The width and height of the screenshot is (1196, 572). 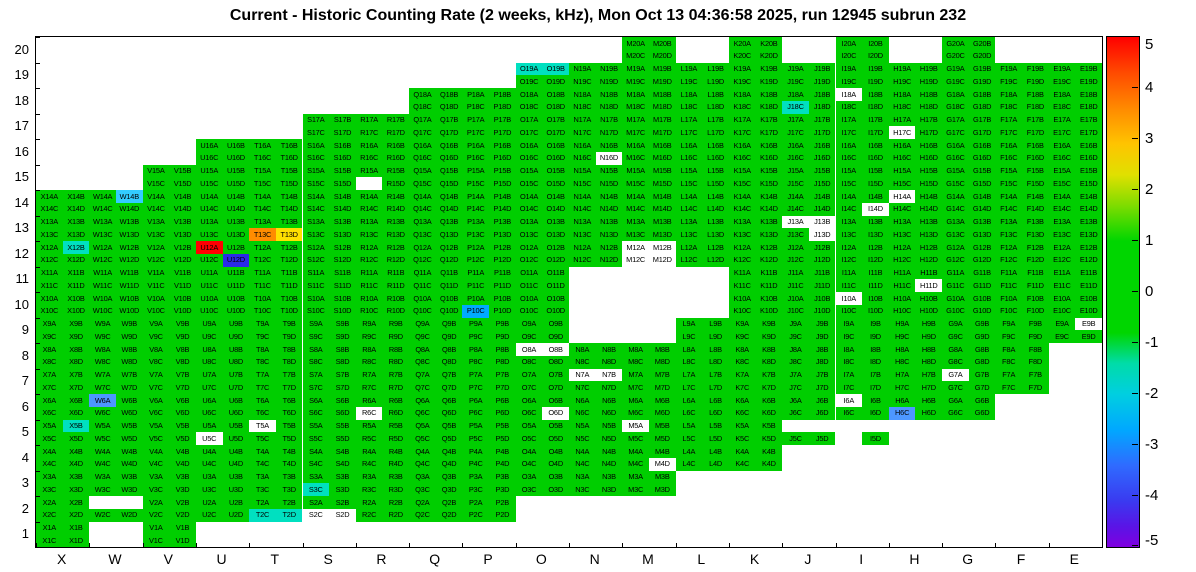 I want to click on heatmap-cell: W8C, so click(x=102, y=362).